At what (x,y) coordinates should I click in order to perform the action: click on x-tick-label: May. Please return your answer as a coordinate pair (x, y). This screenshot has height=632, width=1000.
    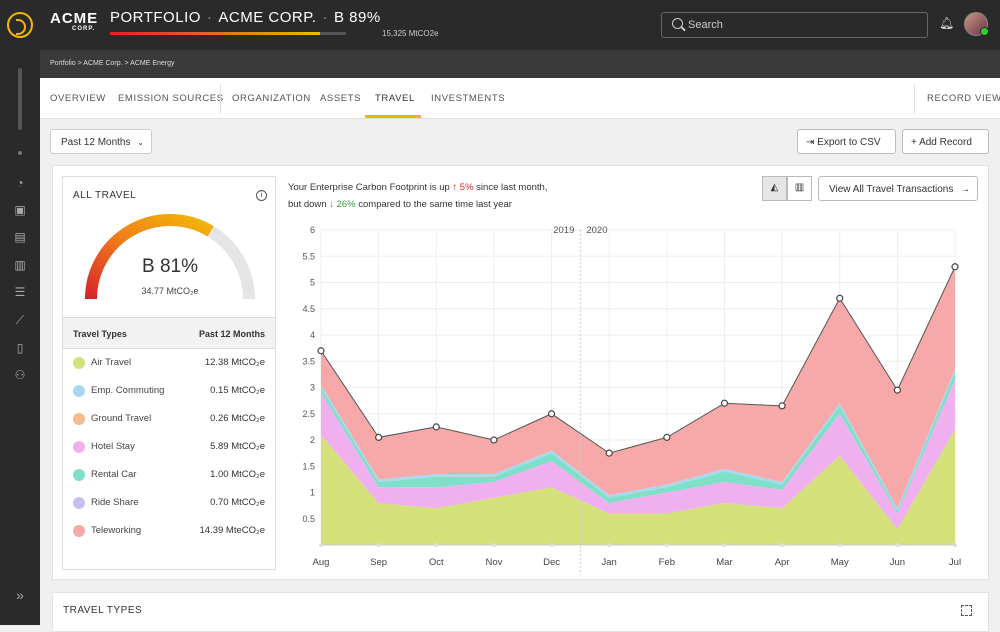
    Looking at the image, I should click on (840, 562).